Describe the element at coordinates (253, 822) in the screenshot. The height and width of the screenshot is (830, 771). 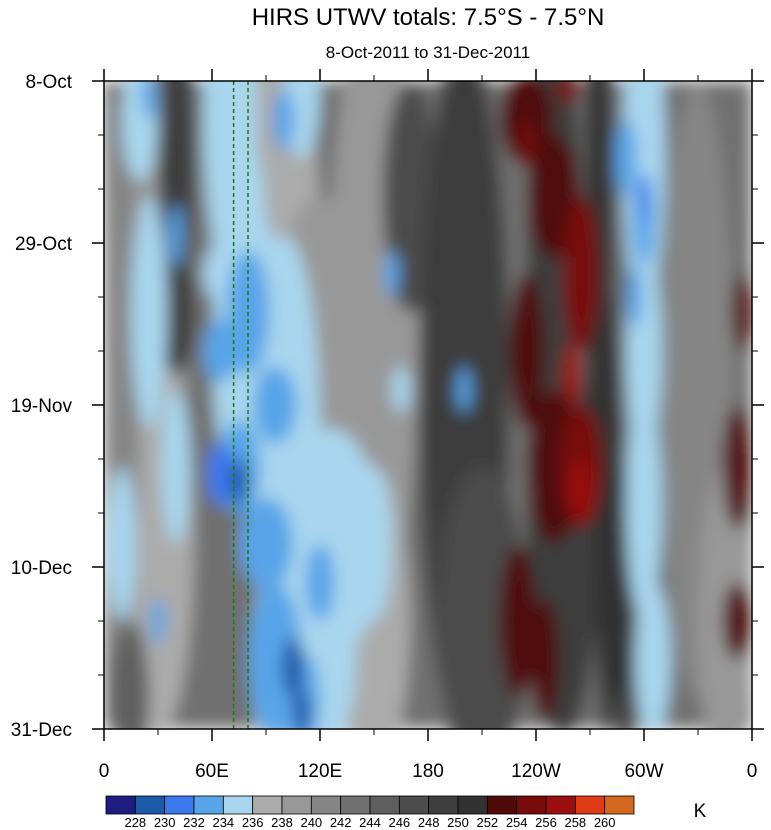
I see `colorbar-label: 236` at that location.